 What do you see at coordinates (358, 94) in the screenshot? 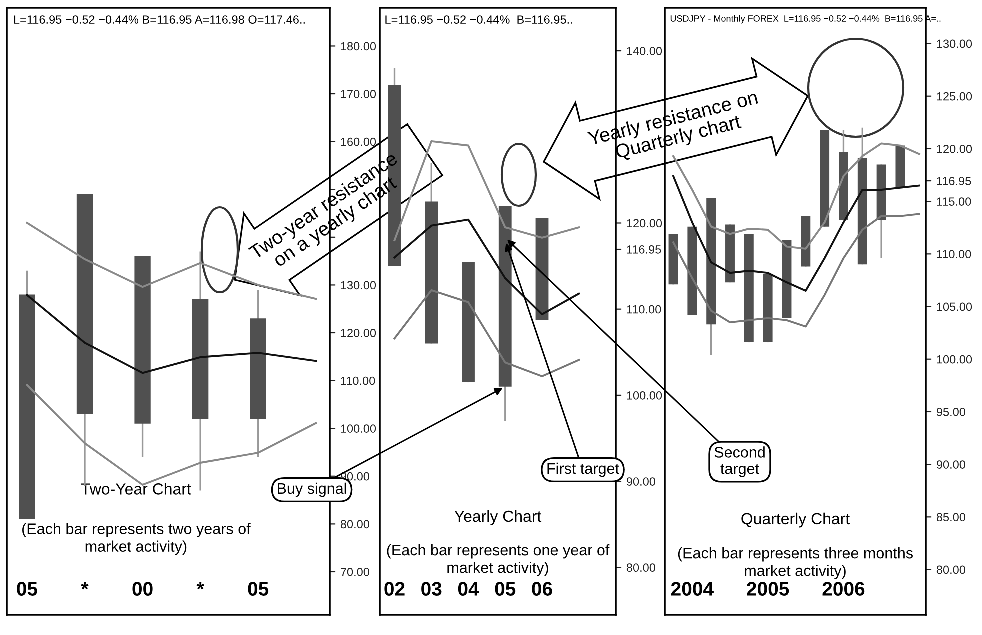
I see `y-tick-label: 170.00` at bounding box center [358, 94].